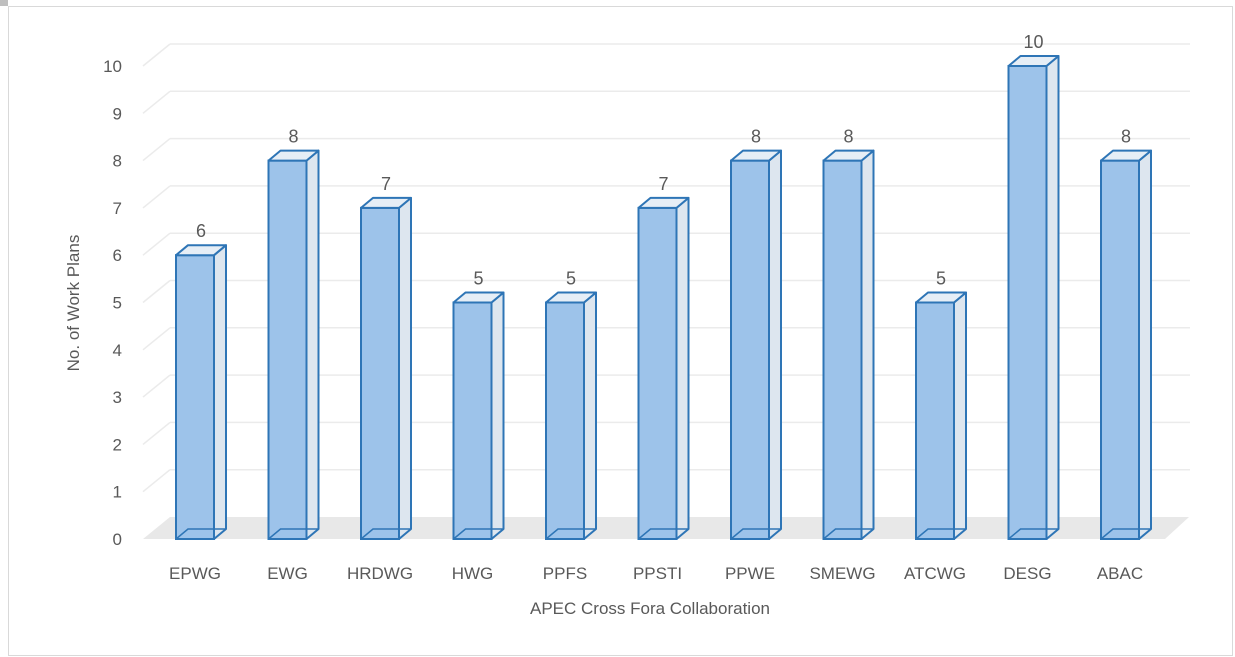 This screenshot has width=1235, height=657. I want to click on y-tick-label: 10, so click(112, 66).